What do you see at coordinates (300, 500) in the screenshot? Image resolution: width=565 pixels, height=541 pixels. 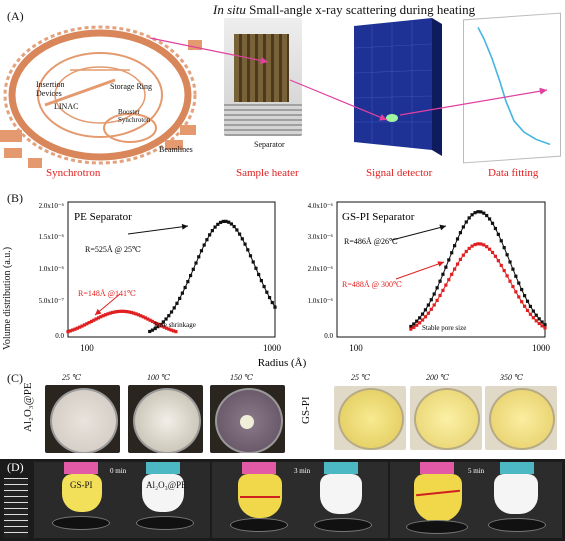 I see `panel-d-frame-3min` at bounding box center [300, 500].